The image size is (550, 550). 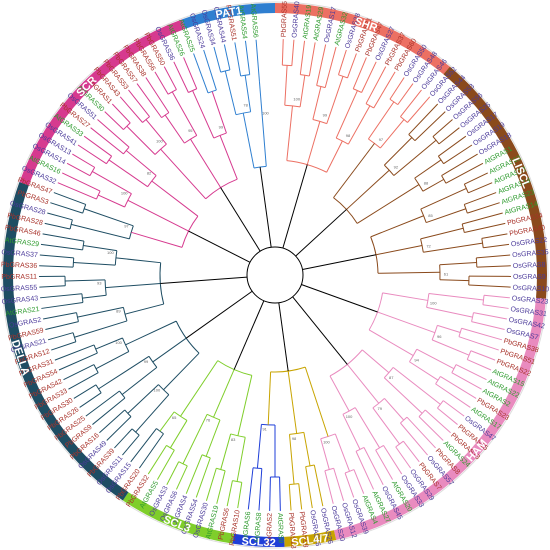 What do you see at coordinates (529, 277) in the screenshot?
I see `leaf-label: OsGRAS9` at bounding box center [529, 277].